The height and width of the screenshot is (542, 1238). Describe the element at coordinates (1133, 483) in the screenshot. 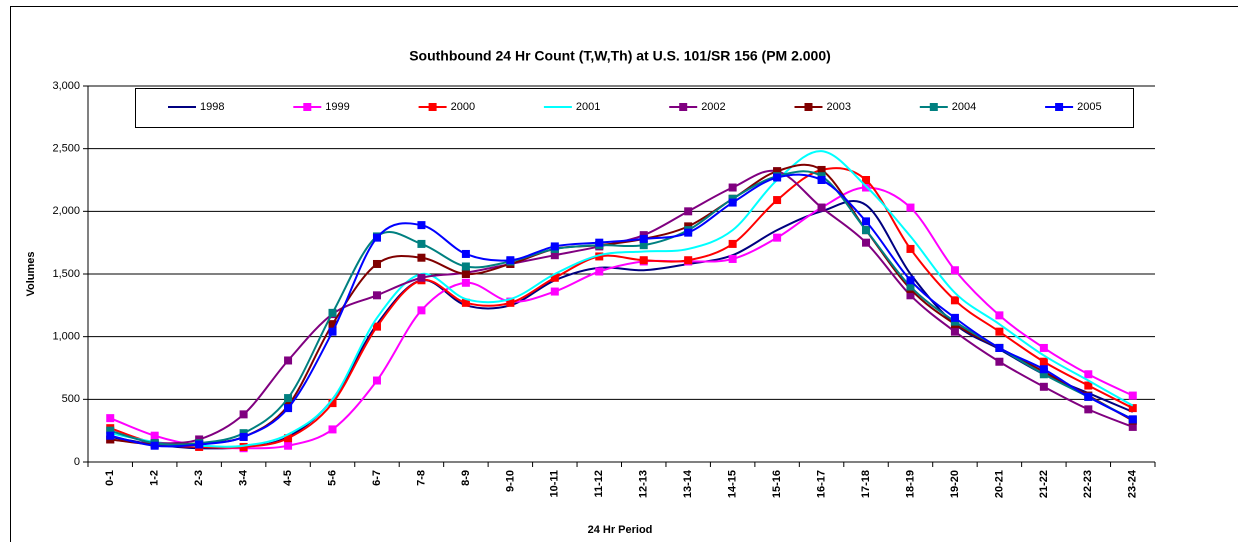

I see `x-tick-label: 23-24` at that location.